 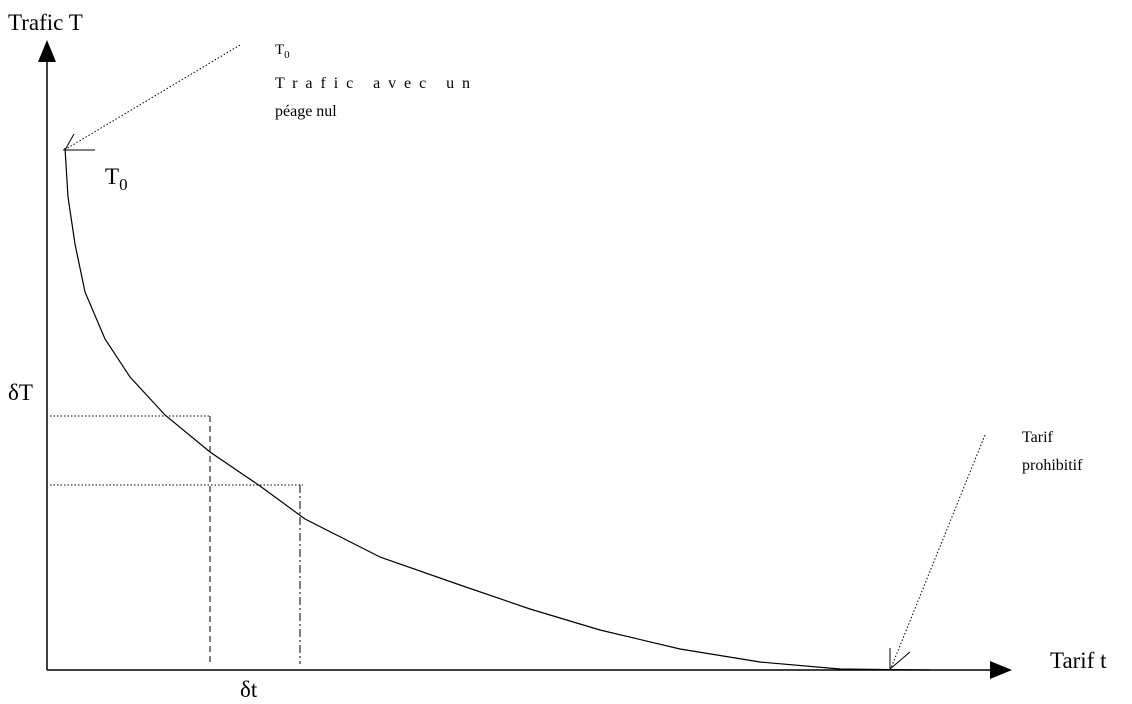 What do you see at coordinates (249, 689) in the screenshot?
I see `x-mark-label: δt` at bounding box center [249, 689].